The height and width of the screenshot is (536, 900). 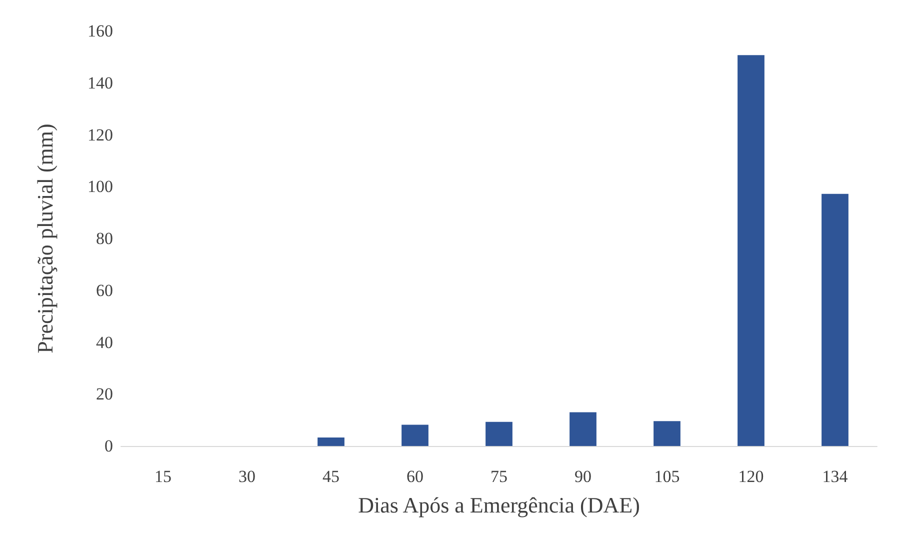 I want to click on x-tick-label: 134, so click(x=835, y=476).